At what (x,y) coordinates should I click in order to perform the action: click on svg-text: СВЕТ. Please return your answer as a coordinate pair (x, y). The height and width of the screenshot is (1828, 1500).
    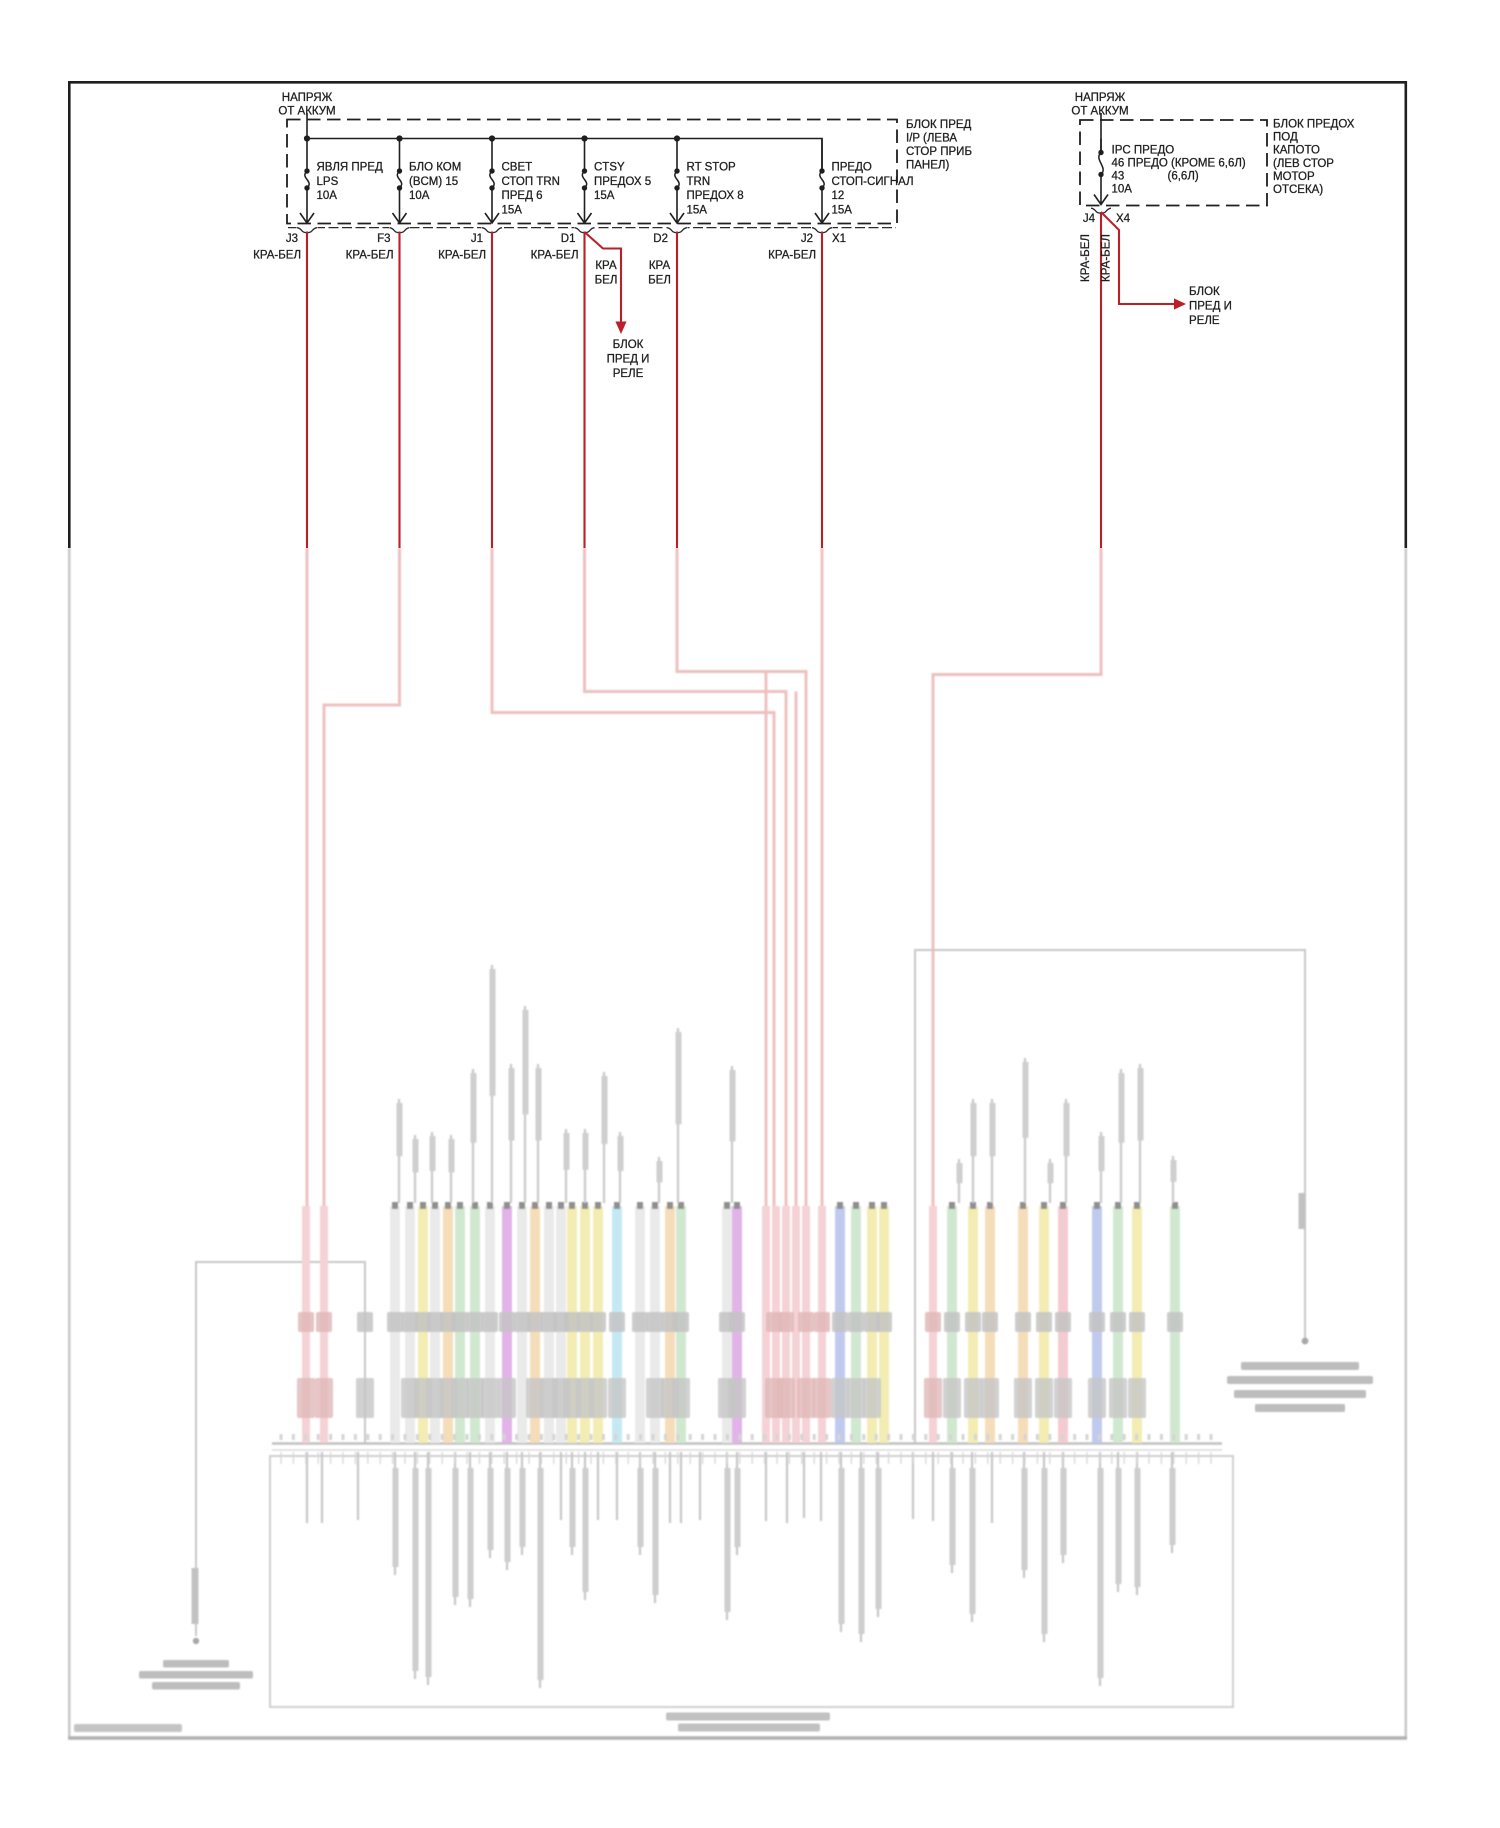
    Looking at the image, I should click on (517, 168).